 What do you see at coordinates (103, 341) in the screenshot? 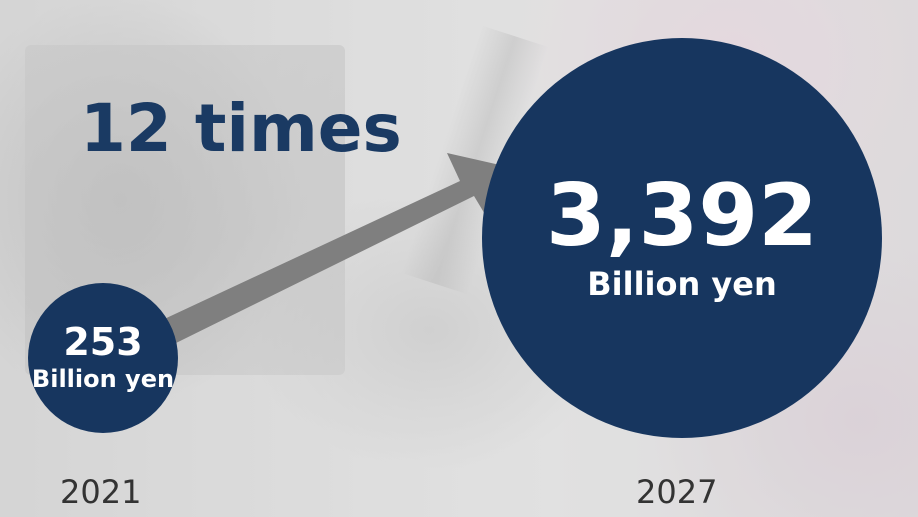
I see `start-value: 253` at bounding box center [103, 341].